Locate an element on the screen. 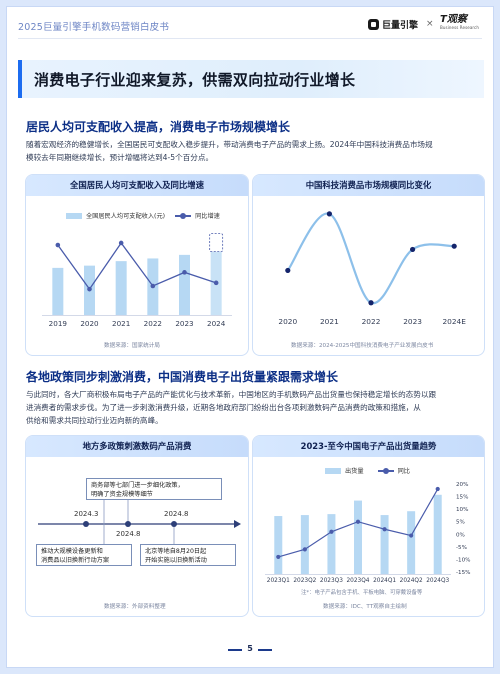 The width and height of the screenshot is (500, 674). main-title: 消费电子行业迎来复苏，供需双向拉动行业增长 is located at coordinates (195, 80).